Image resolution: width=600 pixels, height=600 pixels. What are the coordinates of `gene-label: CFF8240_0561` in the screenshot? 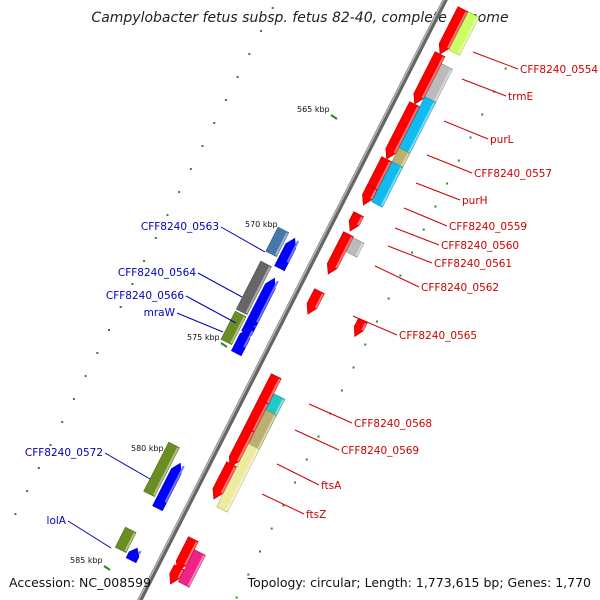 It's located at (473, 264).